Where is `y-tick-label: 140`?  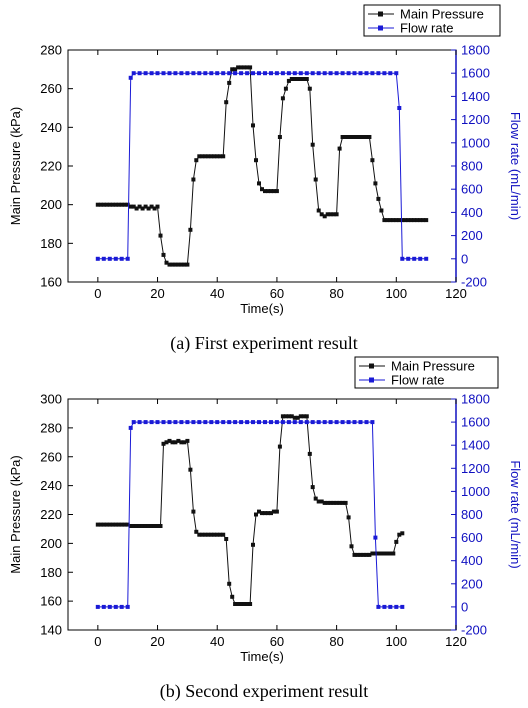
y-tick-label: 140 is located at coordinates (51, 630).